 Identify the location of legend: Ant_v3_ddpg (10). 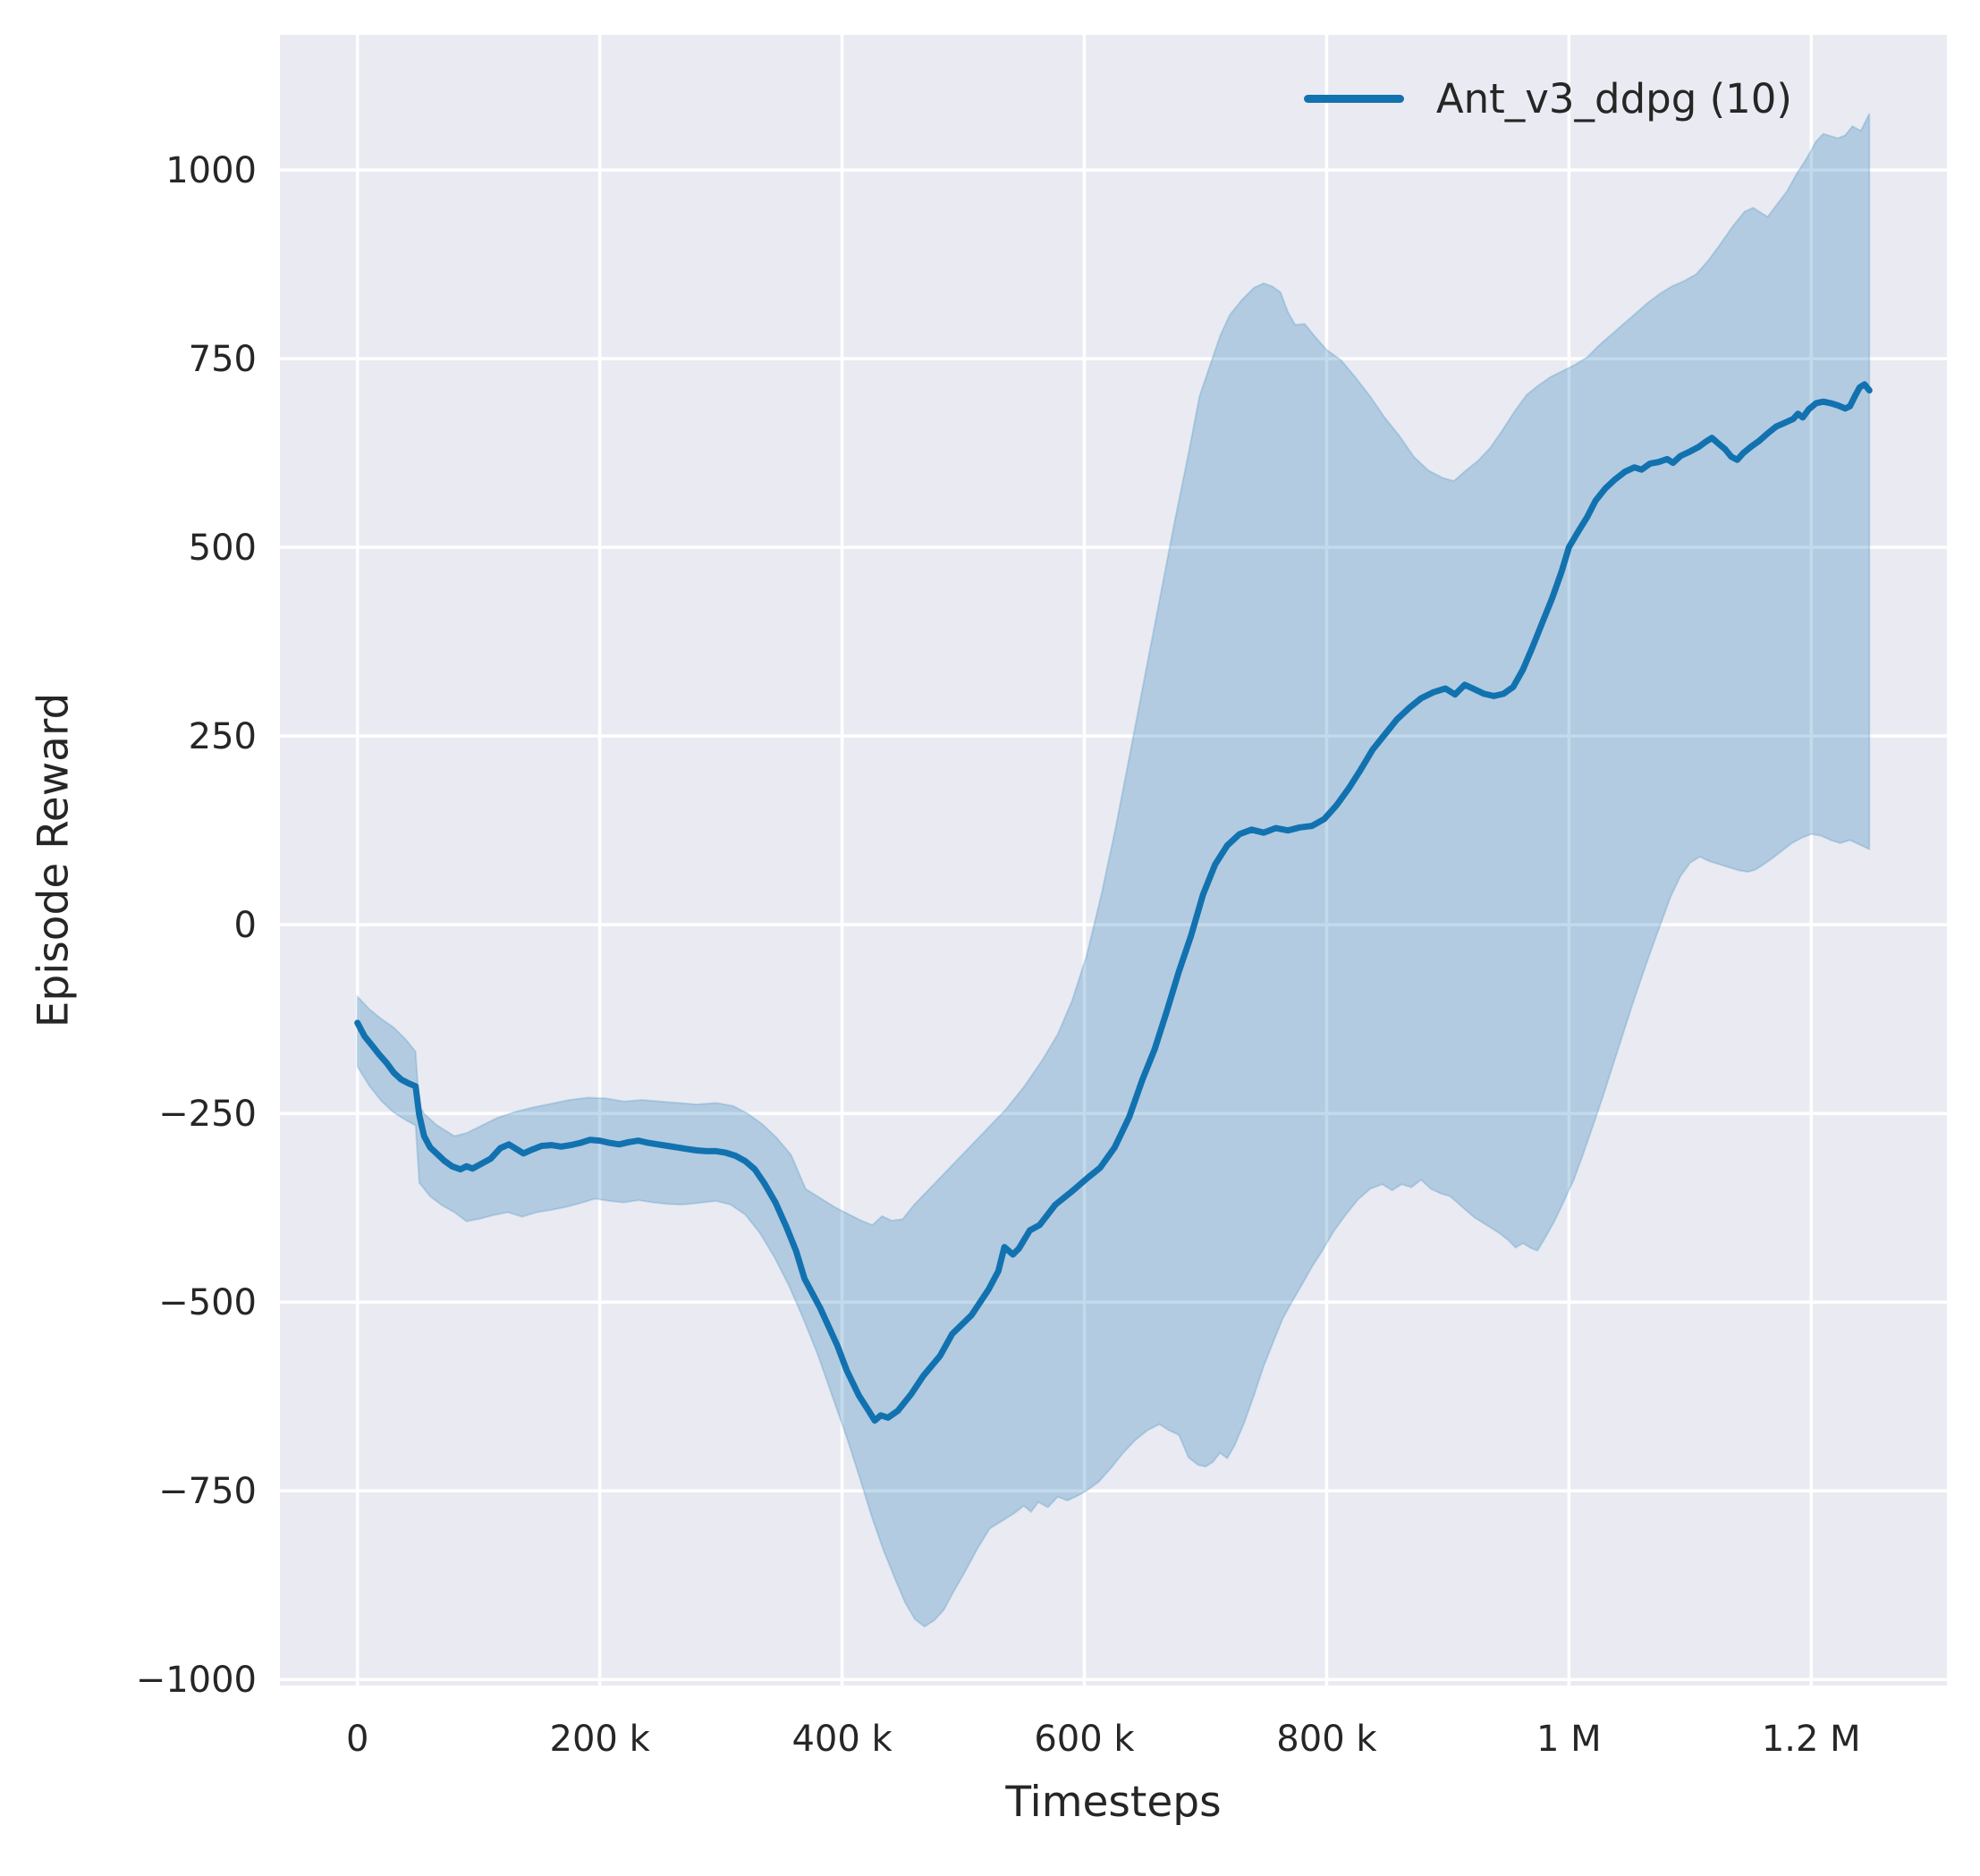
(1547, 99).